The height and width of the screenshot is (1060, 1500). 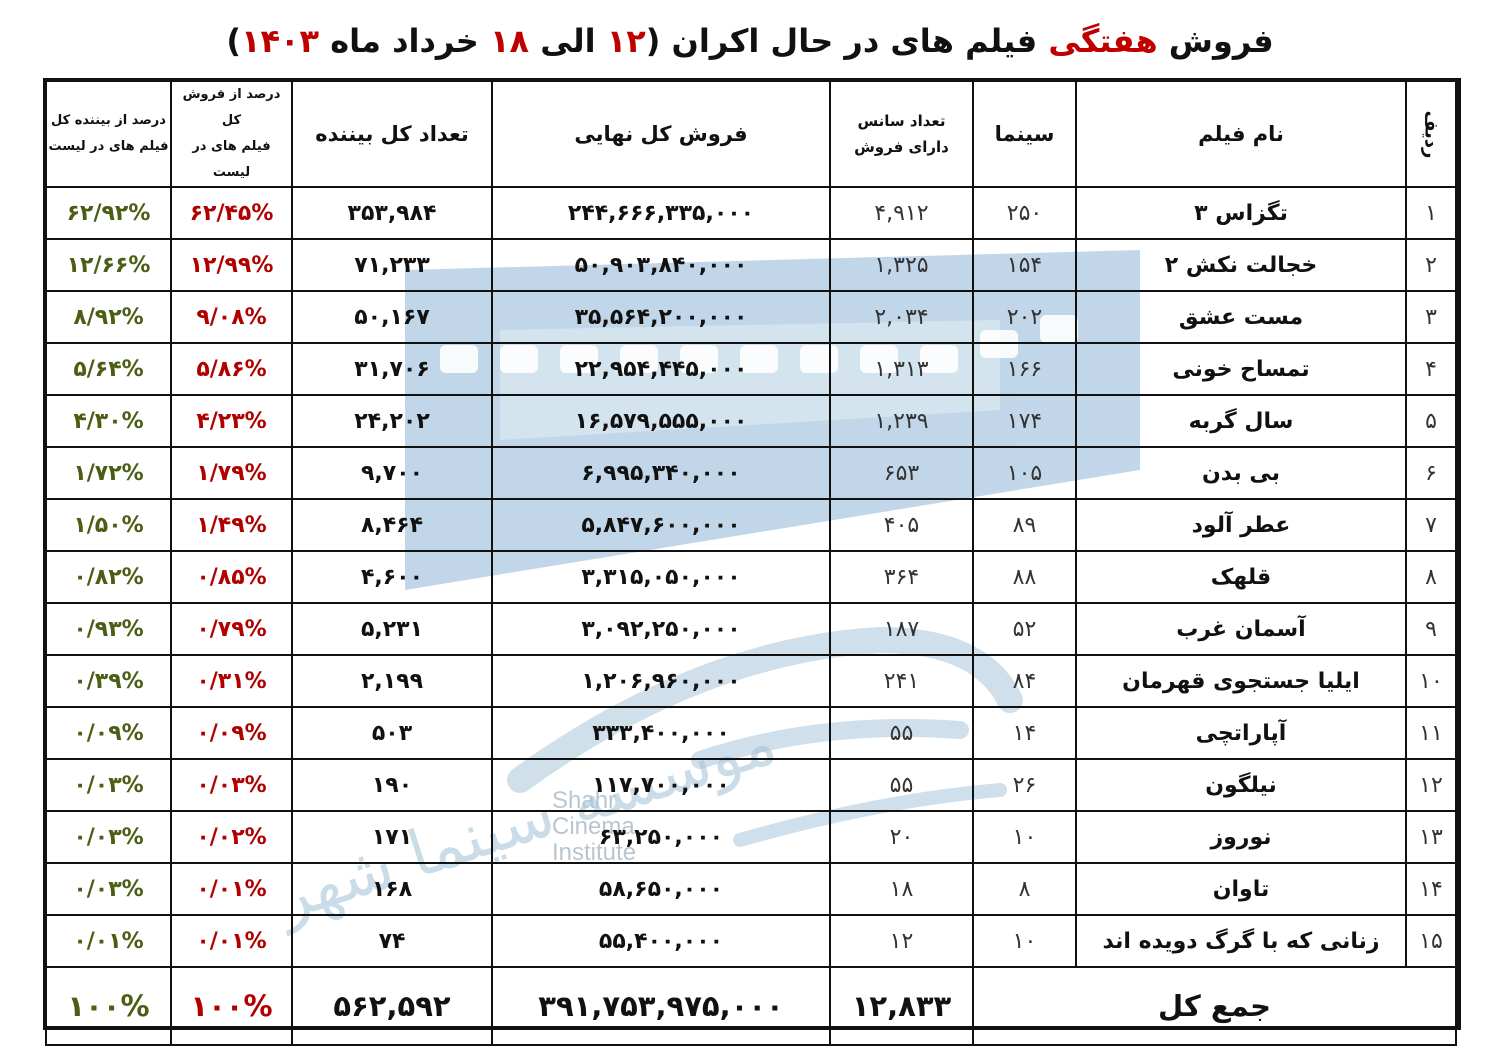 I want to click on cell-rank: ۴, so click(x=1431, y=369).